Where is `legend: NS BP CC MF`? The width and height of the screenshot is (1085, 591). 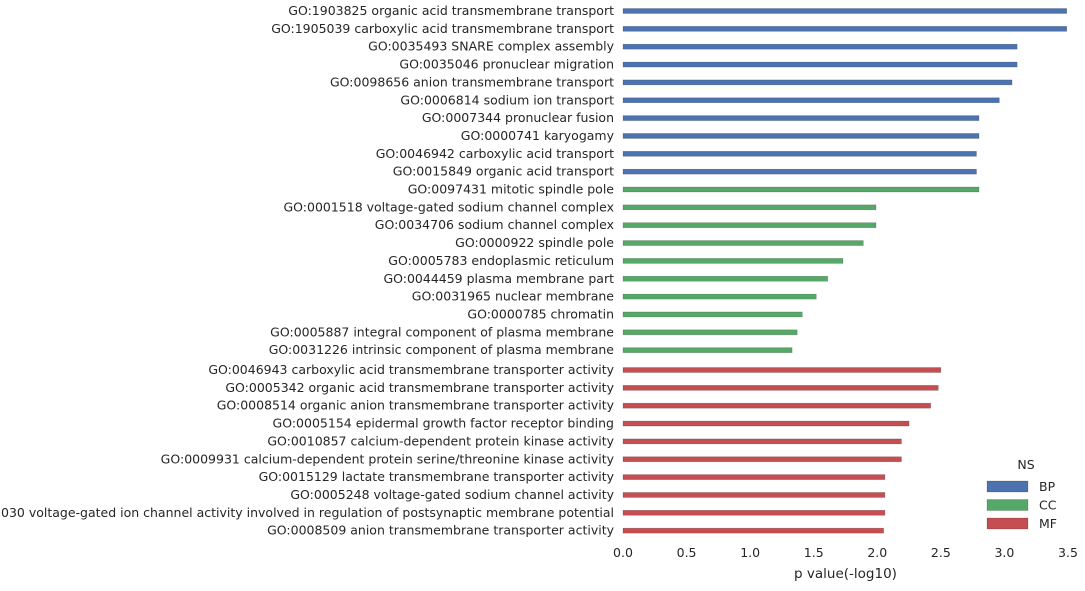
legend: NS BP CC MF is located at coordinates (1021, 494).